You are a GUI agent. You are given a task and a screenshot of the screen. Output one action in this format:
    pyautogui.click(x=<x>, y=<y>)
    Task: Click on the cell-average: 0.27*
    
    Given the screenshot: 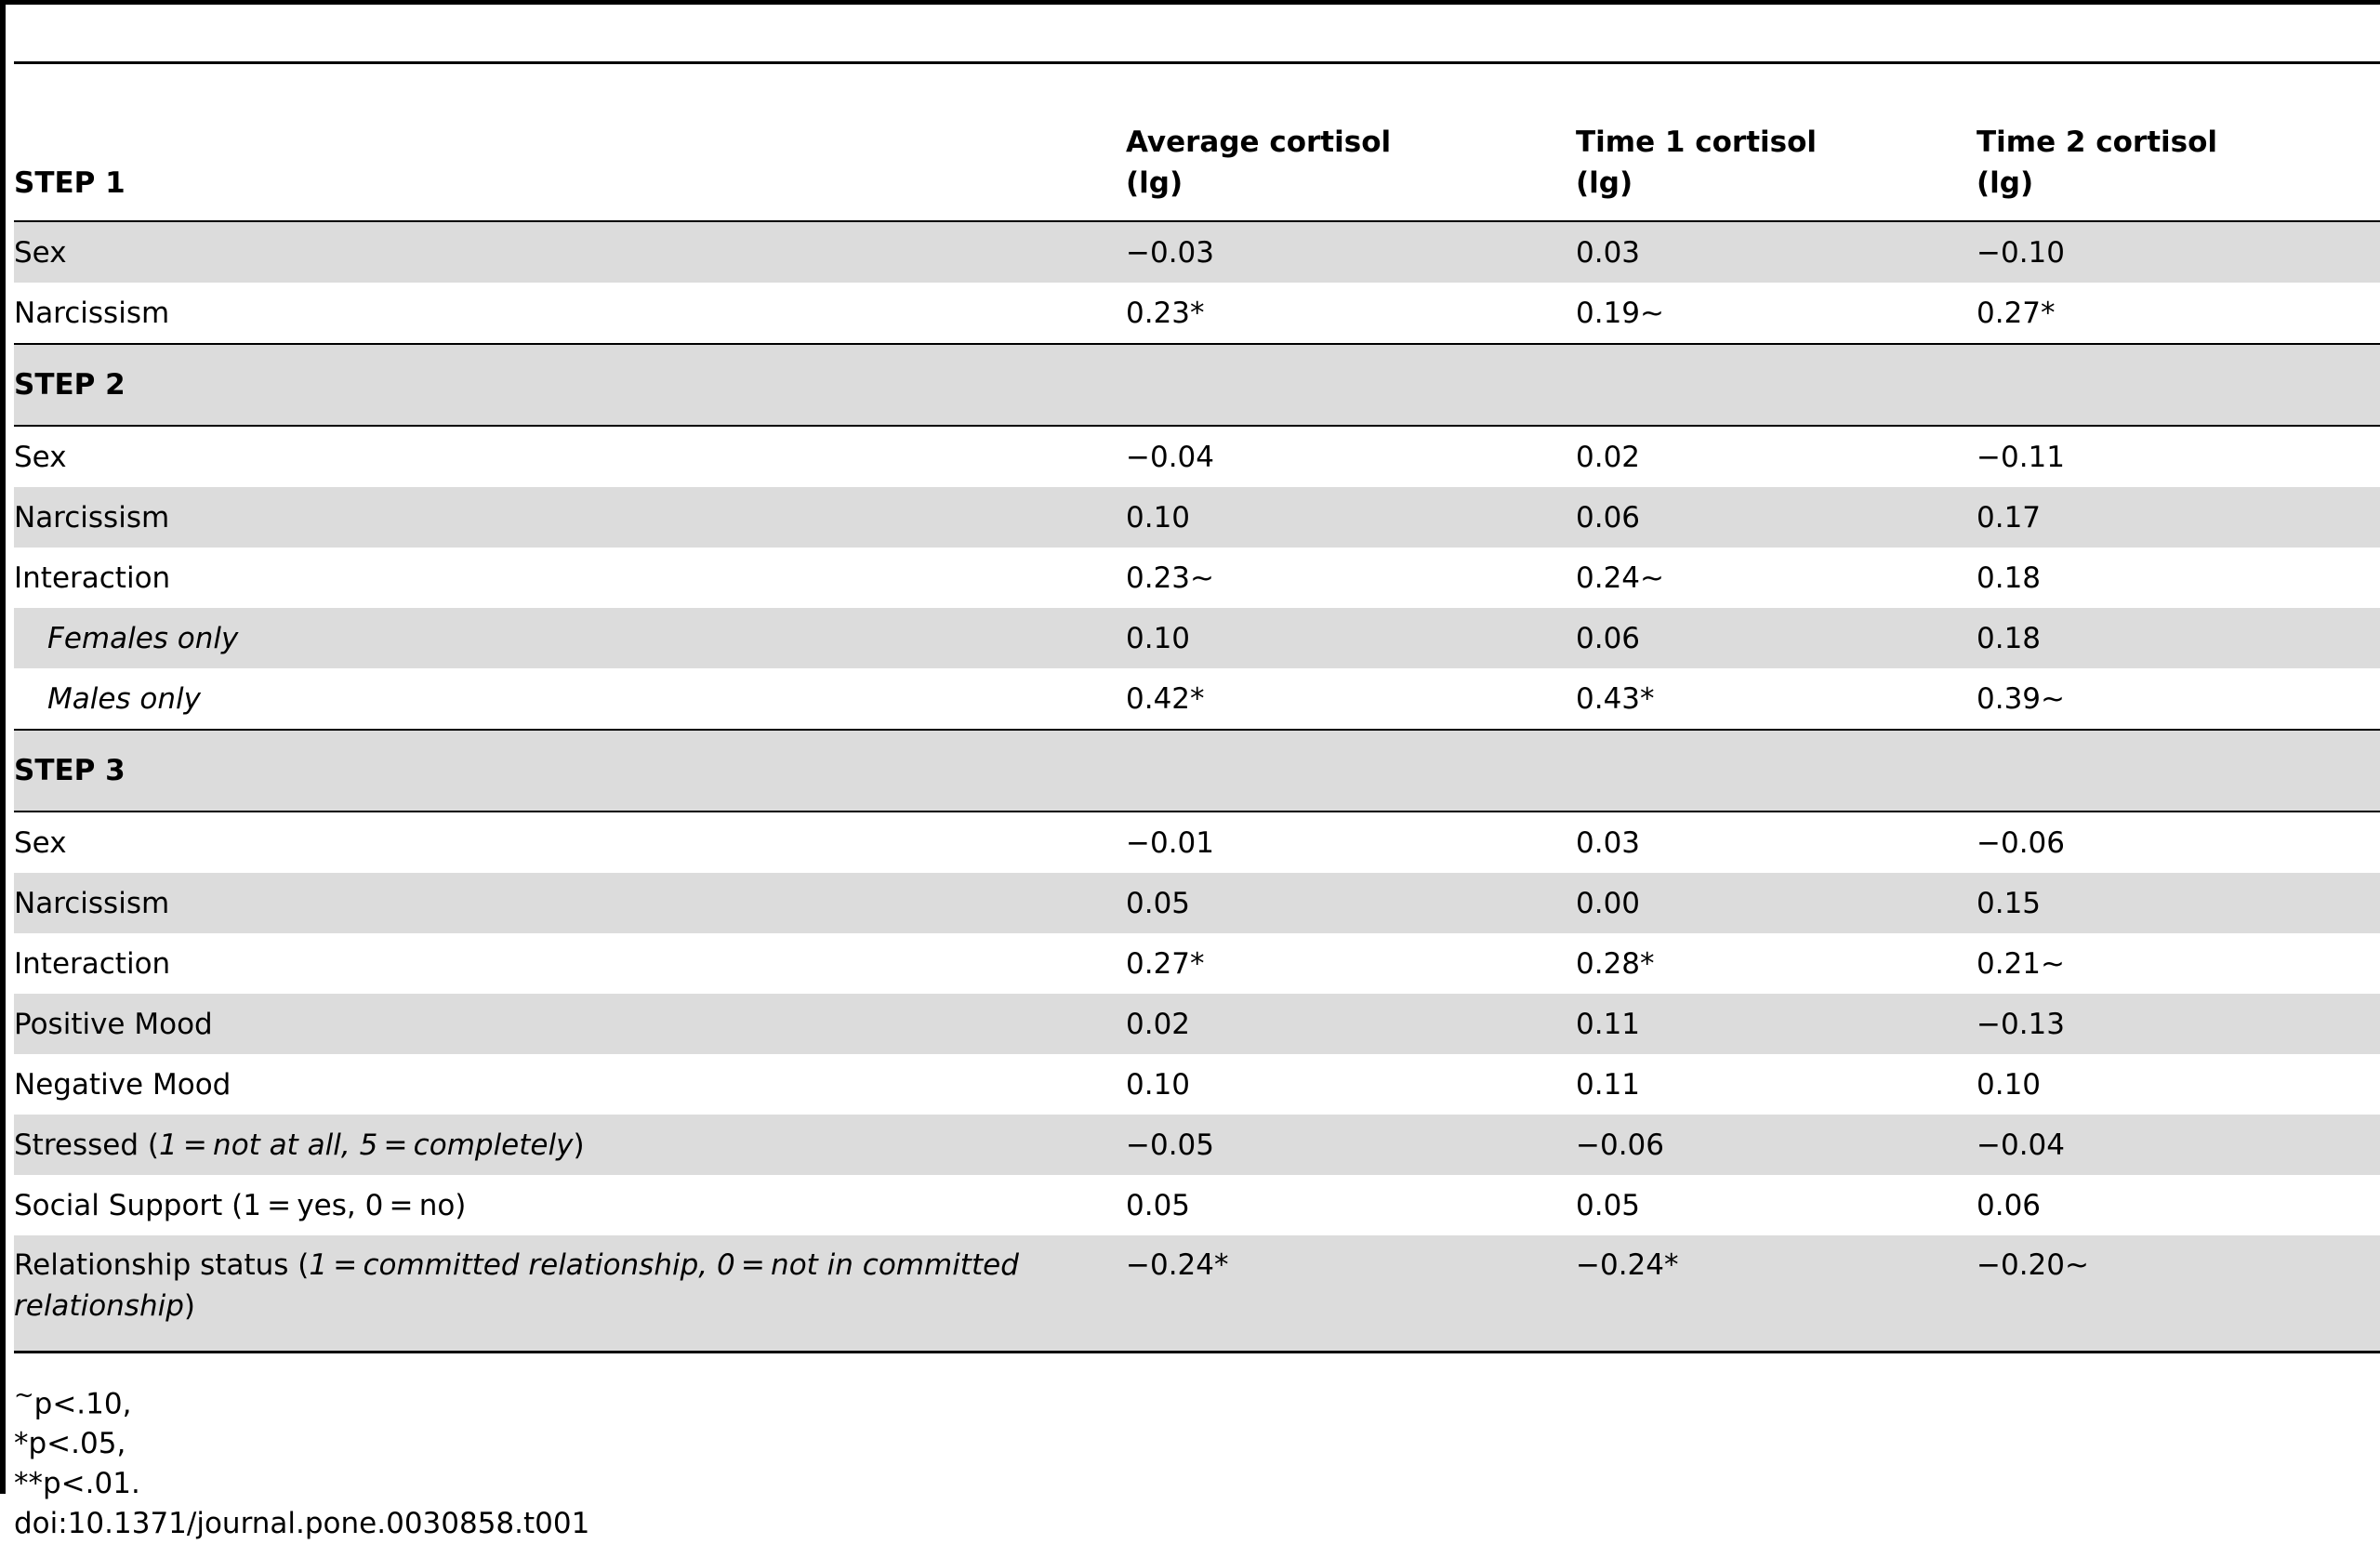 What is the action you would take?
    pyautogui.click(x=1165, y=964)
    